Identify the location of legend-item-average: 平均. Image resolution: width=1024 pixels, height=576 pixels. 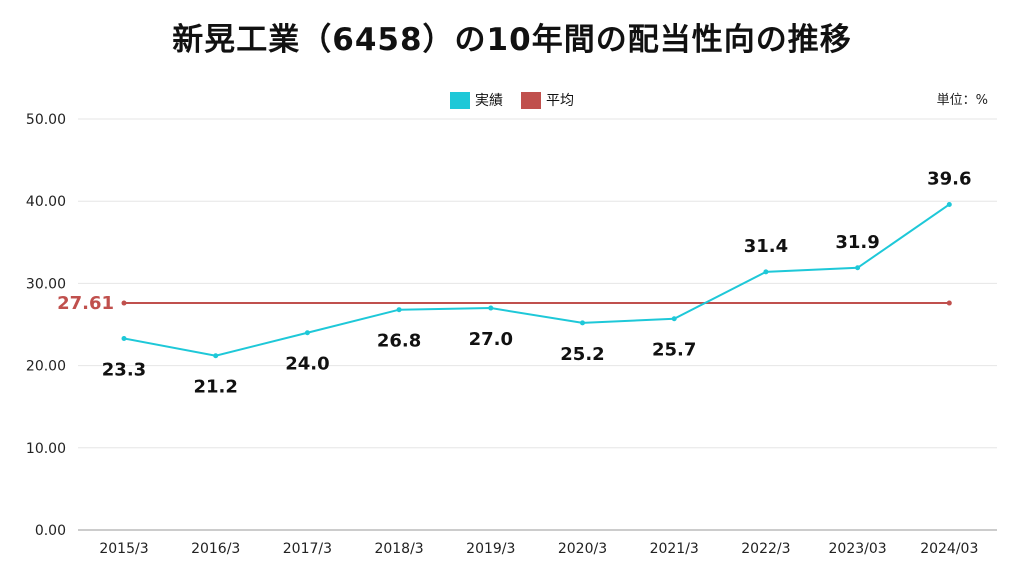
(547, 100).